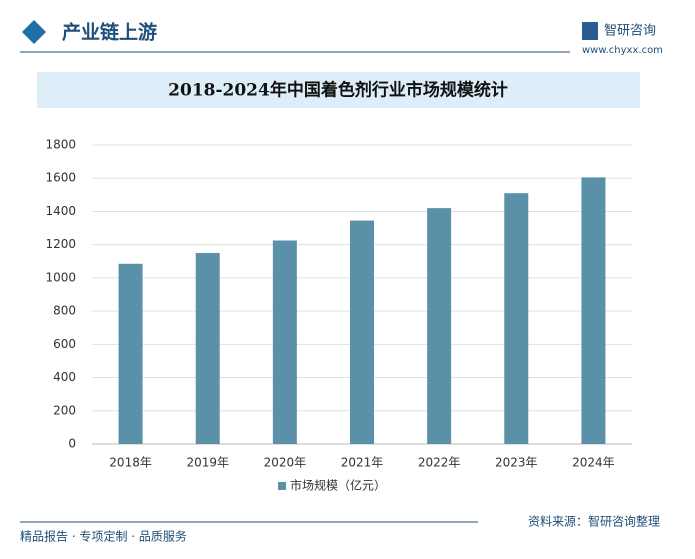 Image resolution: width=695 pixels, height=559 pixels. Describe the element at coordinates (64, 377) in the screenshot. I see `y-tick-label: 400` at that location.